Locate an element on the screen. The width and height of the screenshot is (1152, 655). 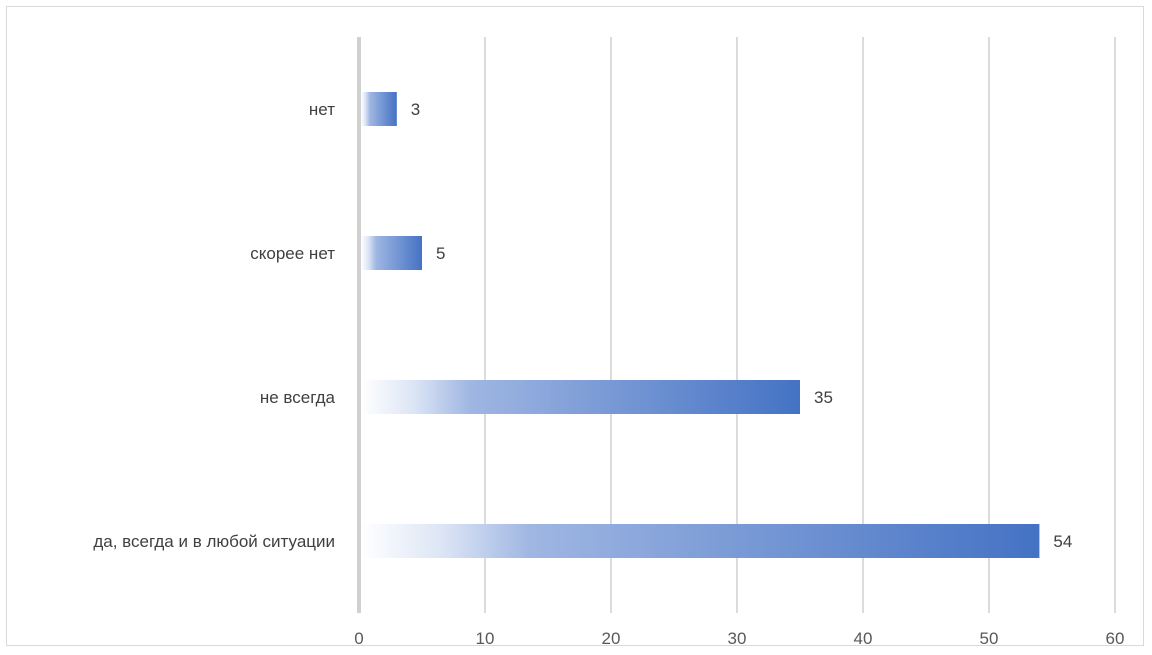
category-label-1: да, всегда и в любой ситуации is located at coordinates (214, 541).